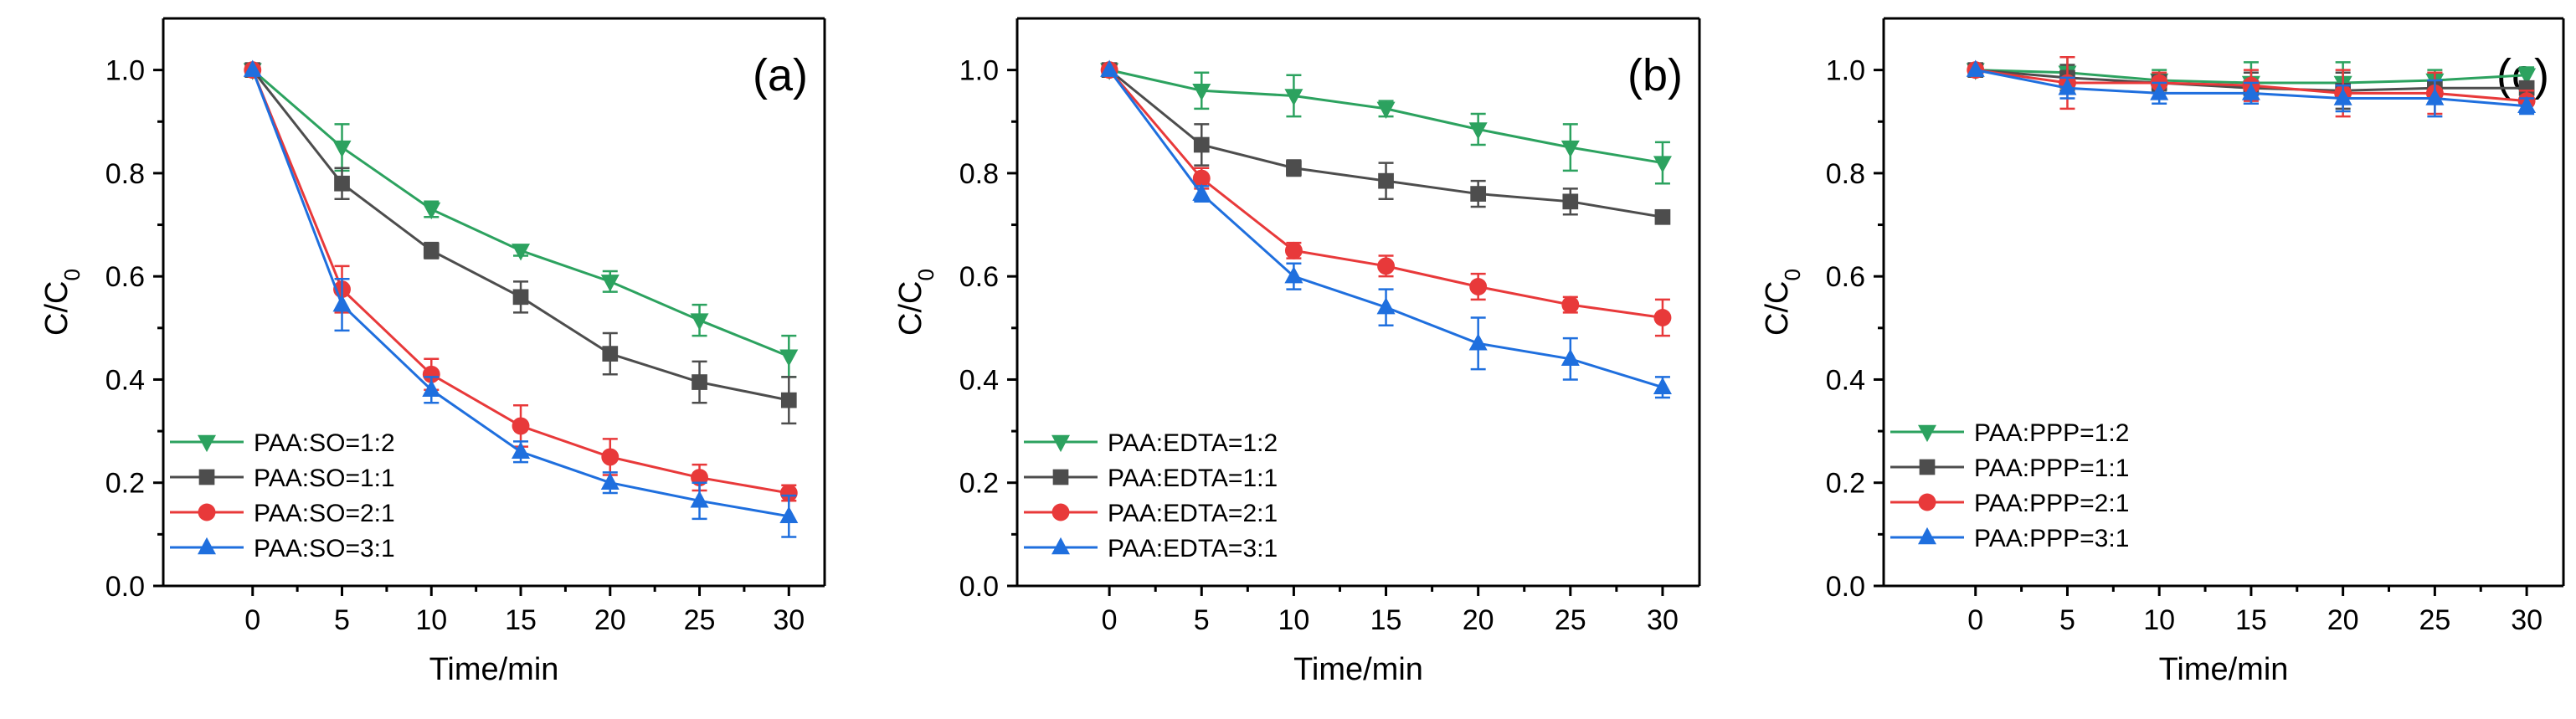  I want to click on legend-label: PAA:PPP=3:1, so click(2051, 538).